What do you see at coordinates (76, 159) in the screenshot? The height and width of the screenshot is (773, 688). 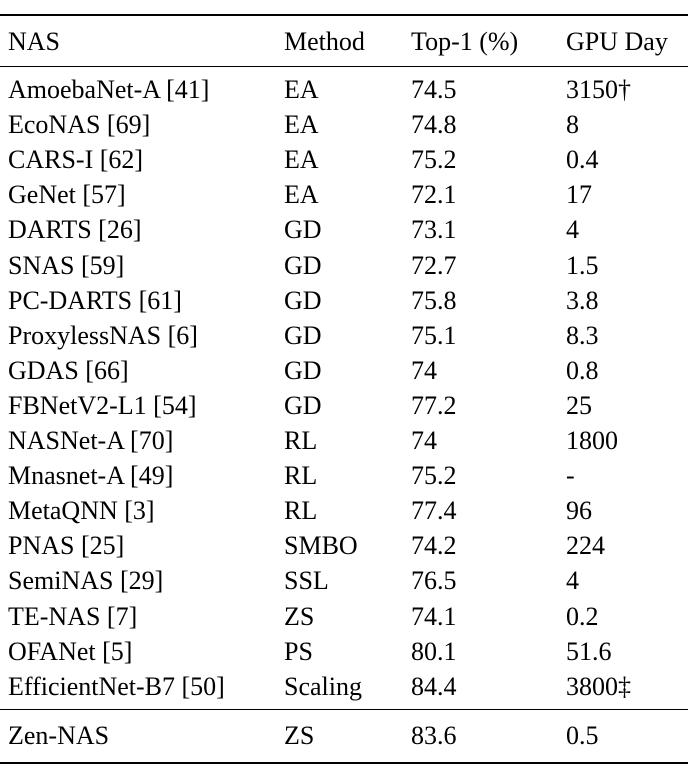 I see `cell-nas: CARS-I [62]` at bounding box center [76, 159].